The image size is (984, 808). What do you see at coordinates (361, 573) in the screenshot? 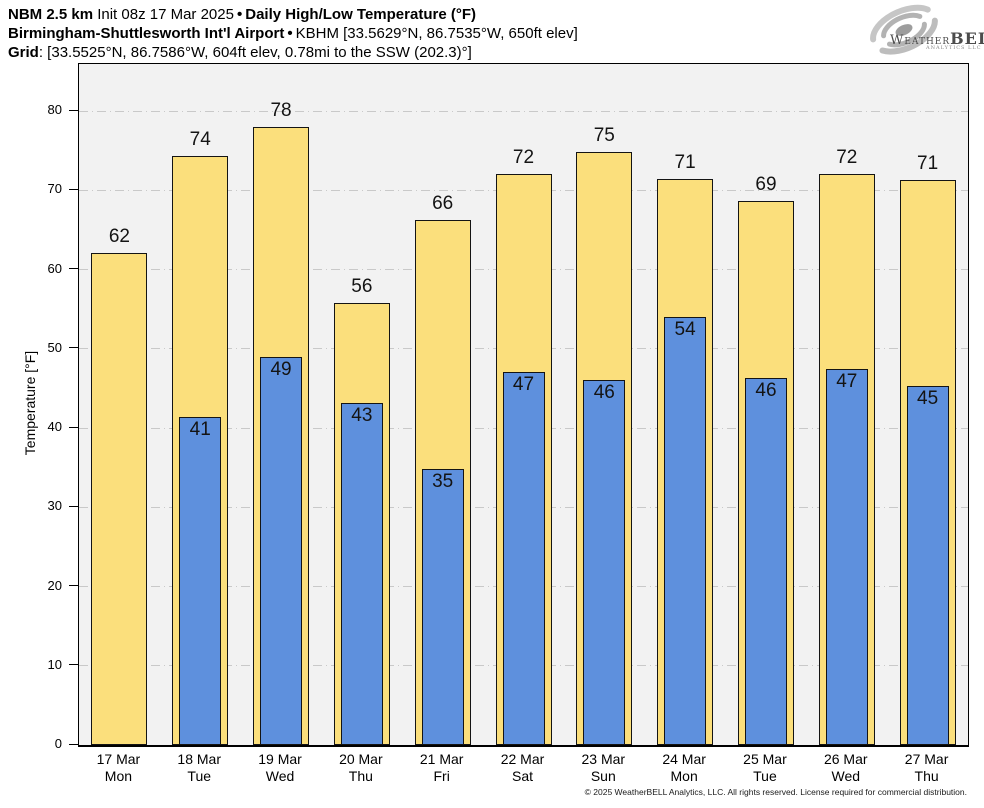
I see `low-bar-20-Mar: 43` at bounding box center [361, 573].